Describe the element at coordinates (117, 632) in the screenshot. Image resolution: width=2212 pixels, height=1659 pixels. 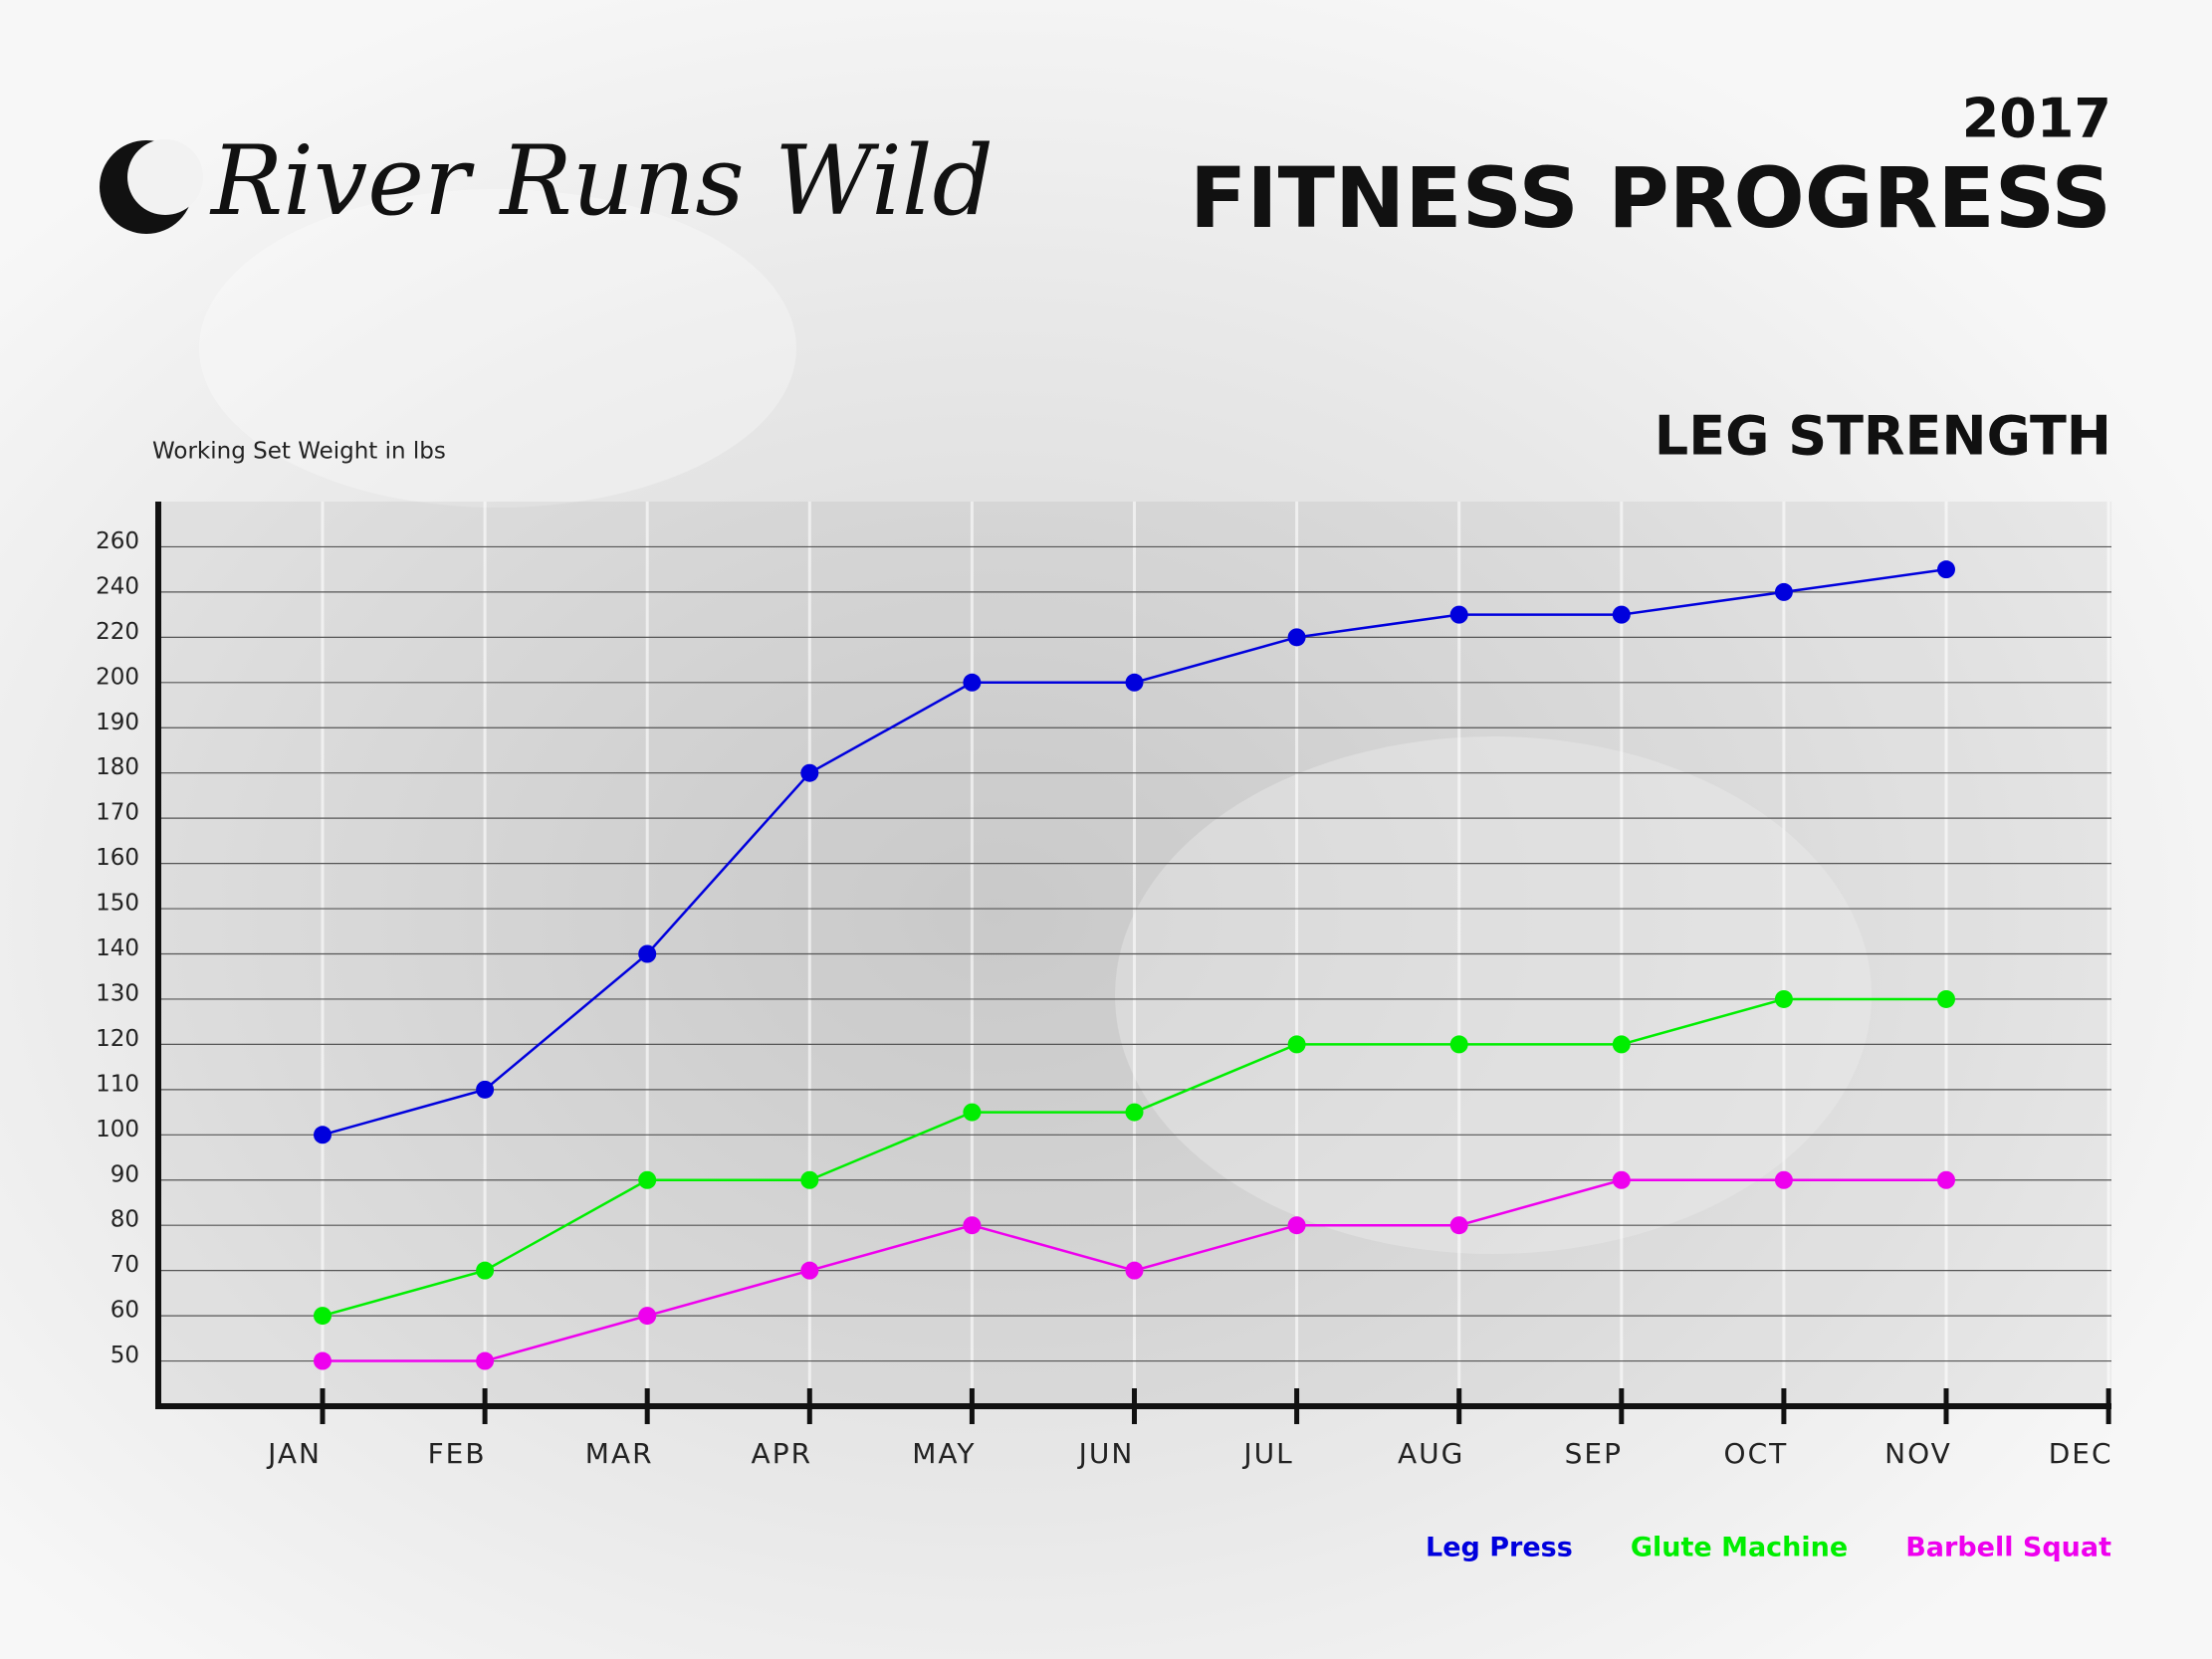
I see `y-tick-label: 220` at that location.